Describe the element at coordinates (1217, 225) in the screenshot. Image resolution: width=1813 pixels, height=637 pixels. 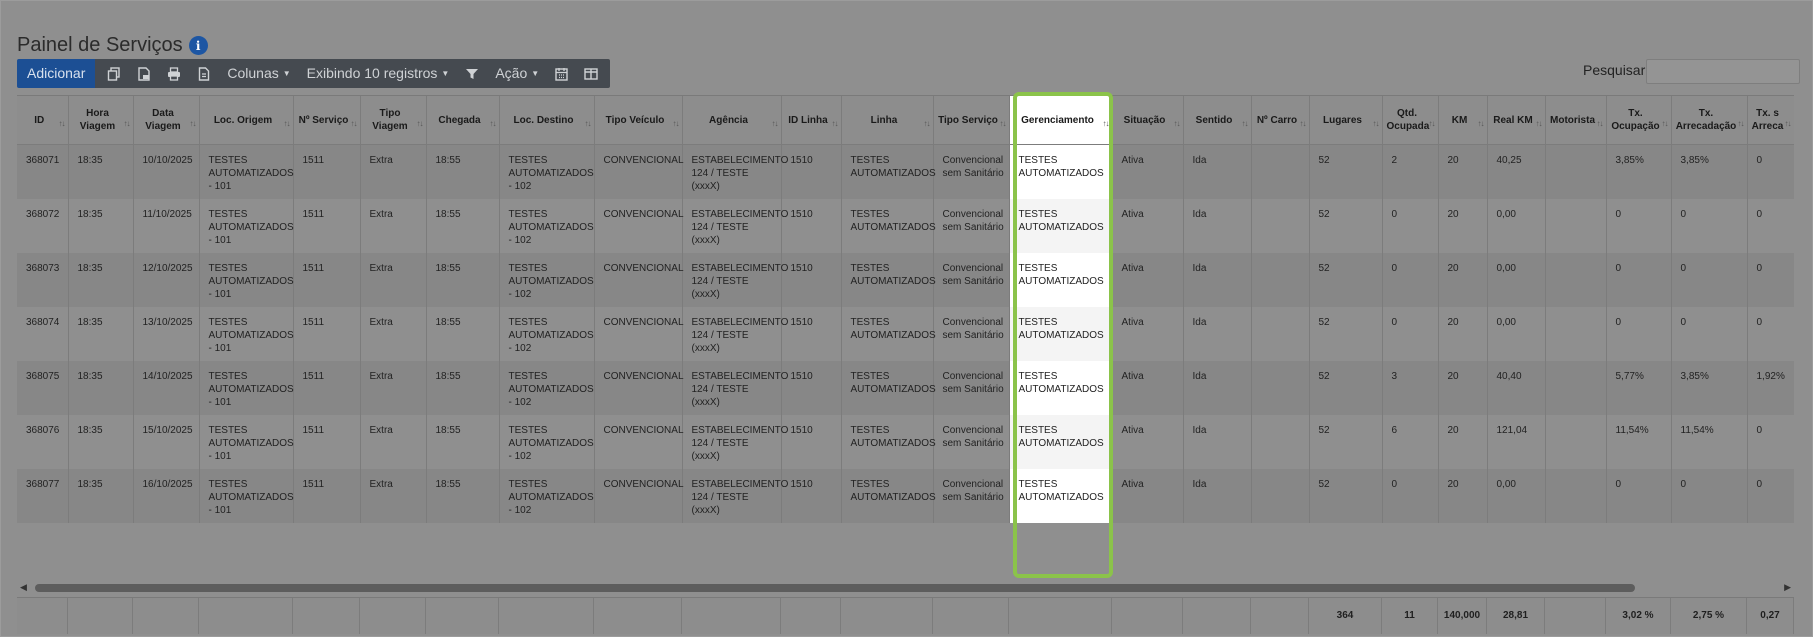
I see `table-cell: Ida` at that location.